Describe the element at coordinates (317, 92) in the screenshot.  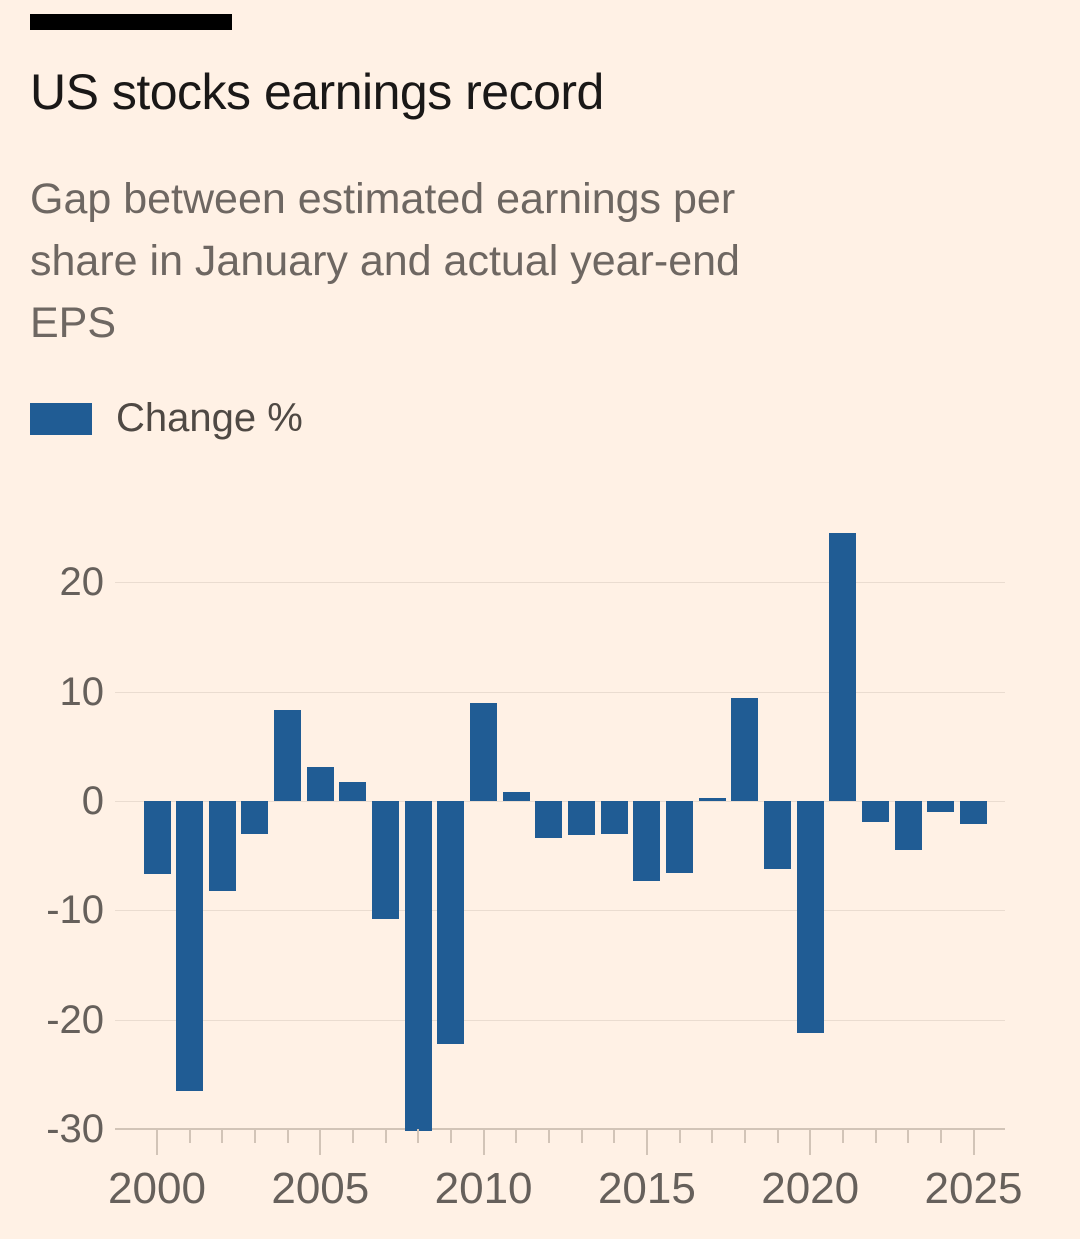
I see `chart-title: US stocks earnings record` at that location.